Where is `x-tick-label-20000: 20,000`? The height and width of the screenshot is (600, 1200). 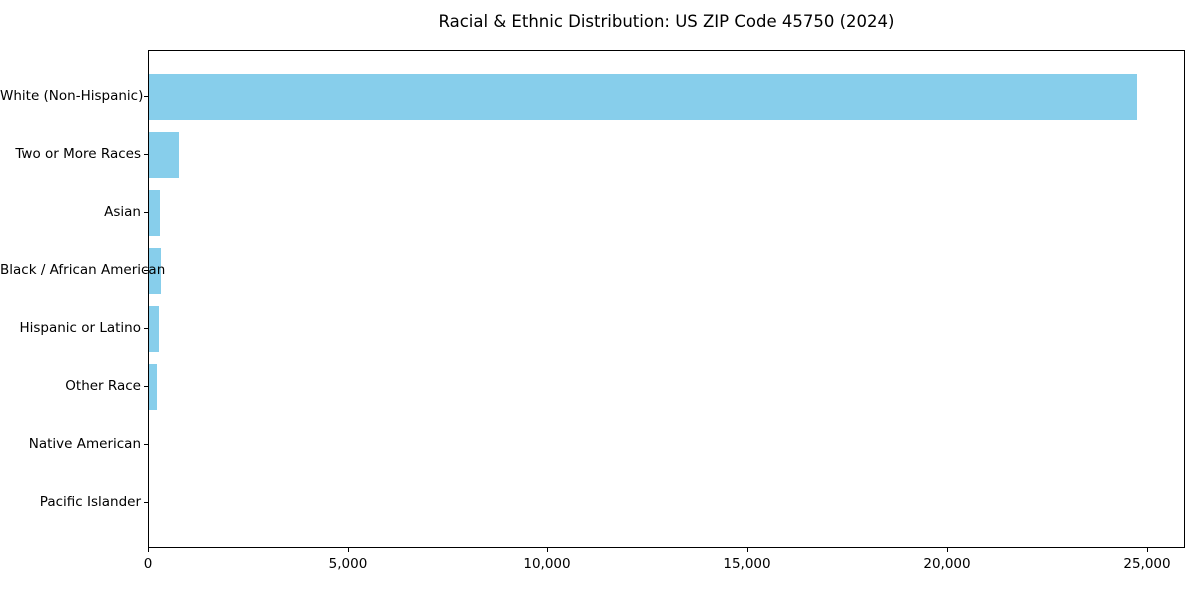 x-tick-label-20000: 20,000 is located at coordinates (947, 564).